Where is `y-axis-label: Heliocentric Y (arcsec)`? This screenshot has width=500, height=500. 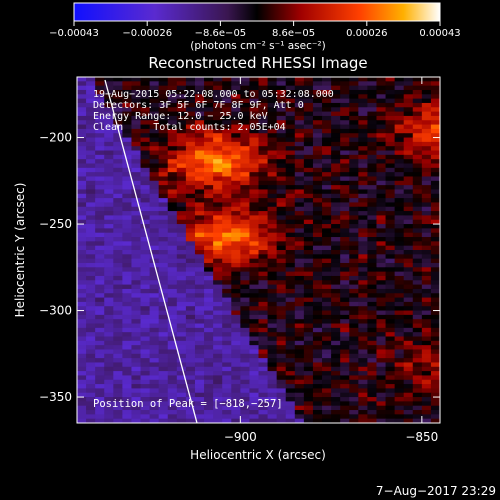 y-axis-label: Heliocentric Y (arcsec) is located at coordinates (20, 250).